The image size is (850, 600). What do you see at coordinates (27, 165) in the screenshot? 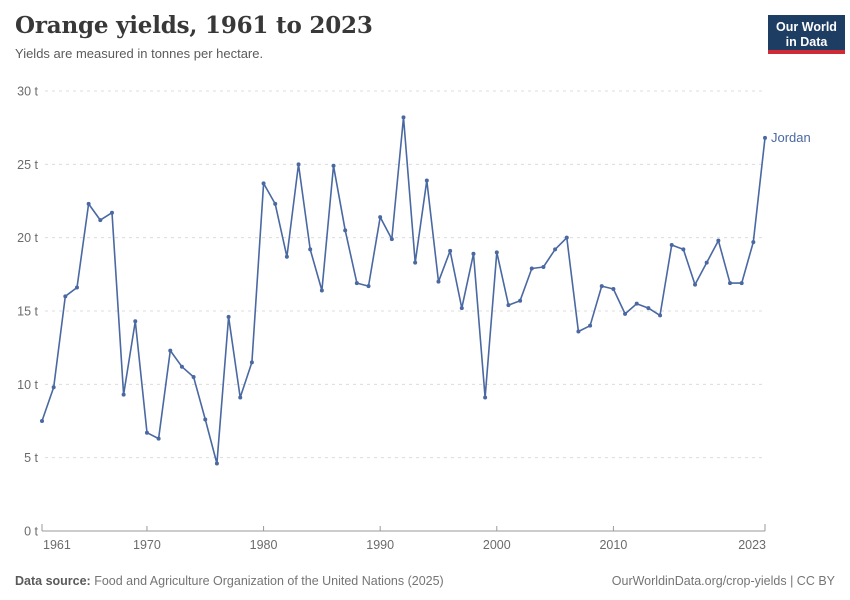
I see `y-axis-tick-label: 25 t` at bounding box center [27, 165].